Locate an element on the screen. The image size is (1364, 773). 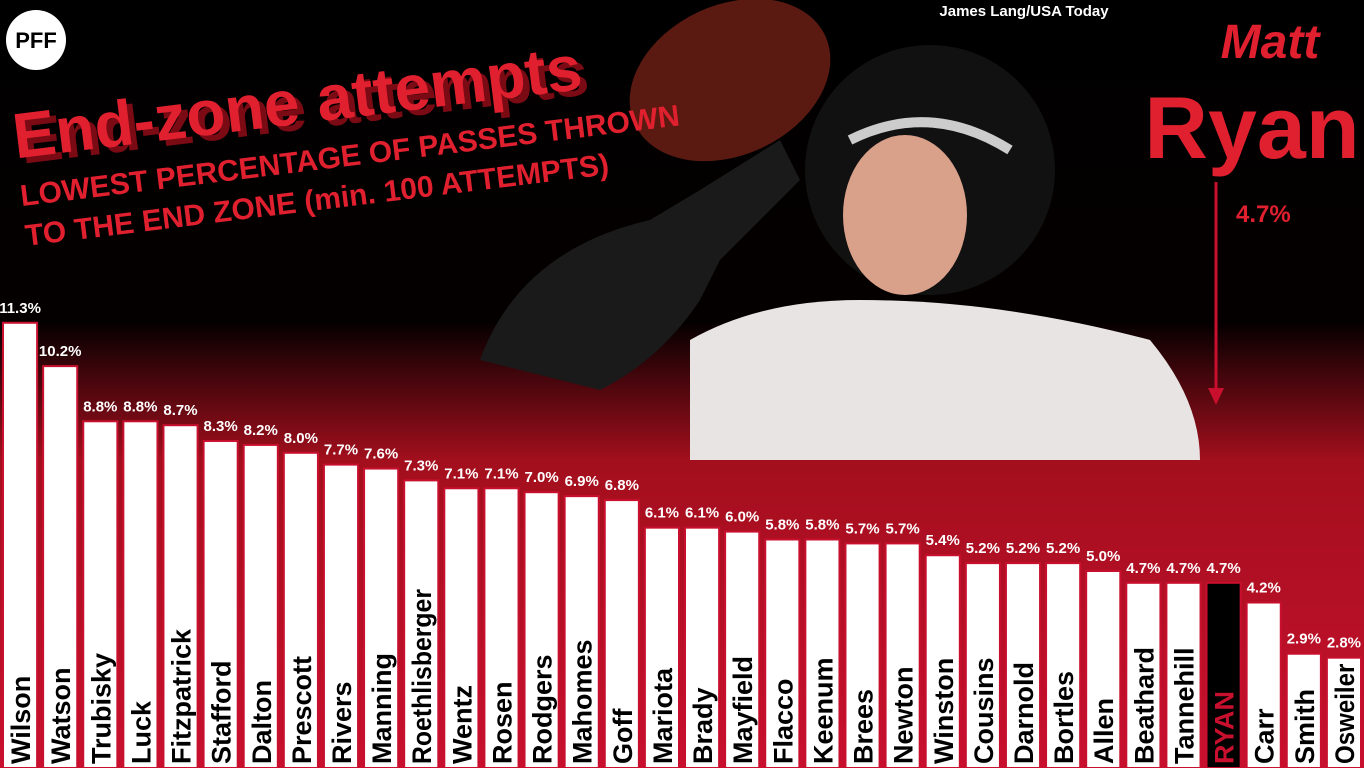
category-label: Osweiler is located at coordinates (1345, 713).